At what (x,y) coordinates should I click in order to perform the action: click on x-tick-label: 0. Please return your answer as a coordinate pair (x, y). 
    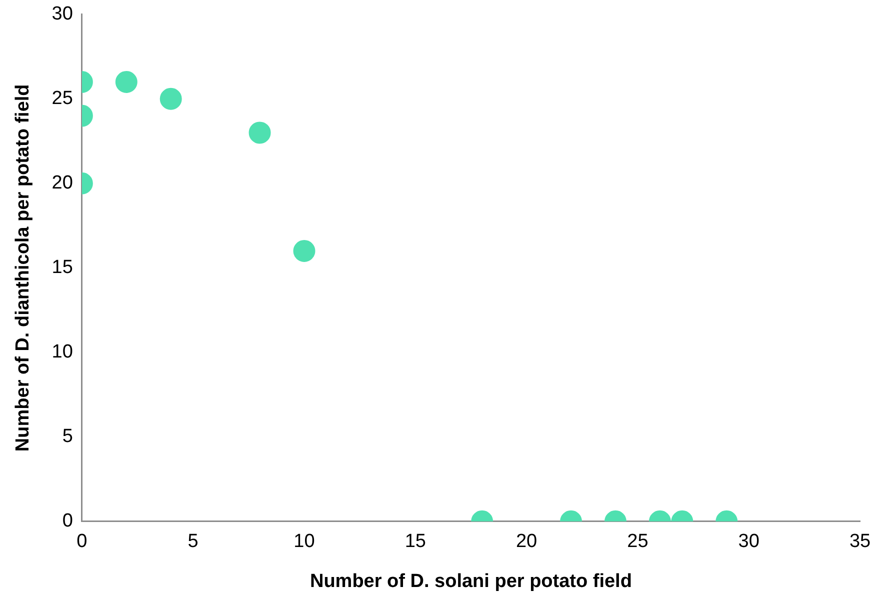
    Looking at the image, I should click on (82, 541).